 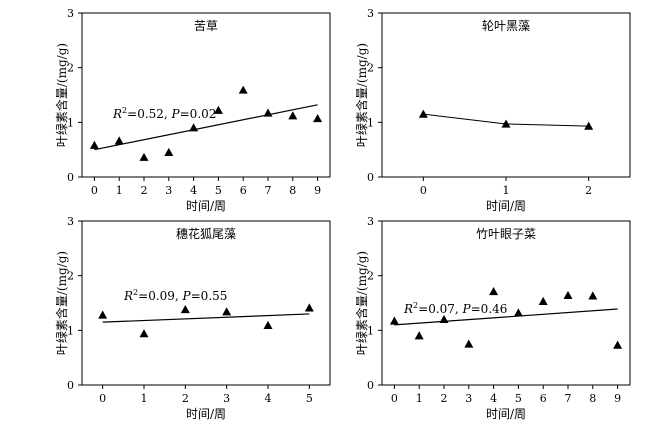 I want to click on fit-annotation: R2=0.52, P=0.02, so click(x=164, y=113).